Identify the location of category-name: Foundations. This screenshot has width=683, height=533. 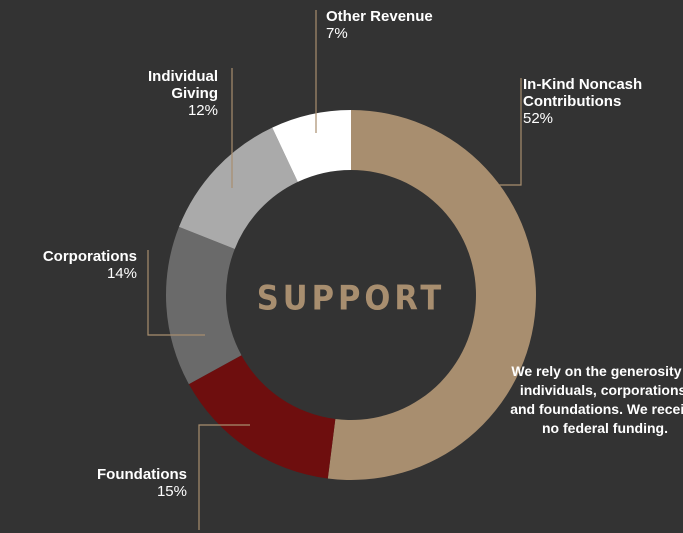
(142, 474).